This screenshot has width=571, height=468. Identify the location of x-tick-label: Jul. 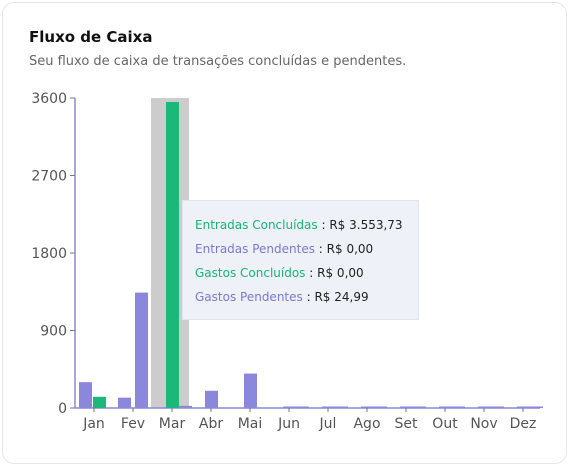
(328, 424).